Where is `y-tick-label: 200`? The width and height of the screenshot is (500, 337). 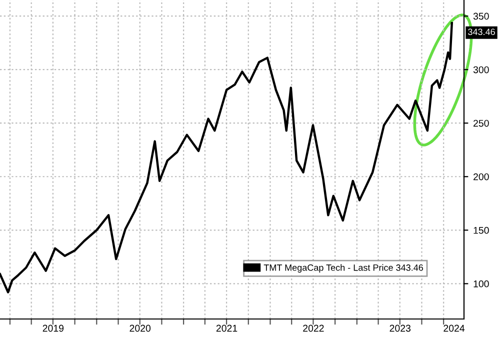
y-tick-label: 200 is located at coordinates (481, 176).